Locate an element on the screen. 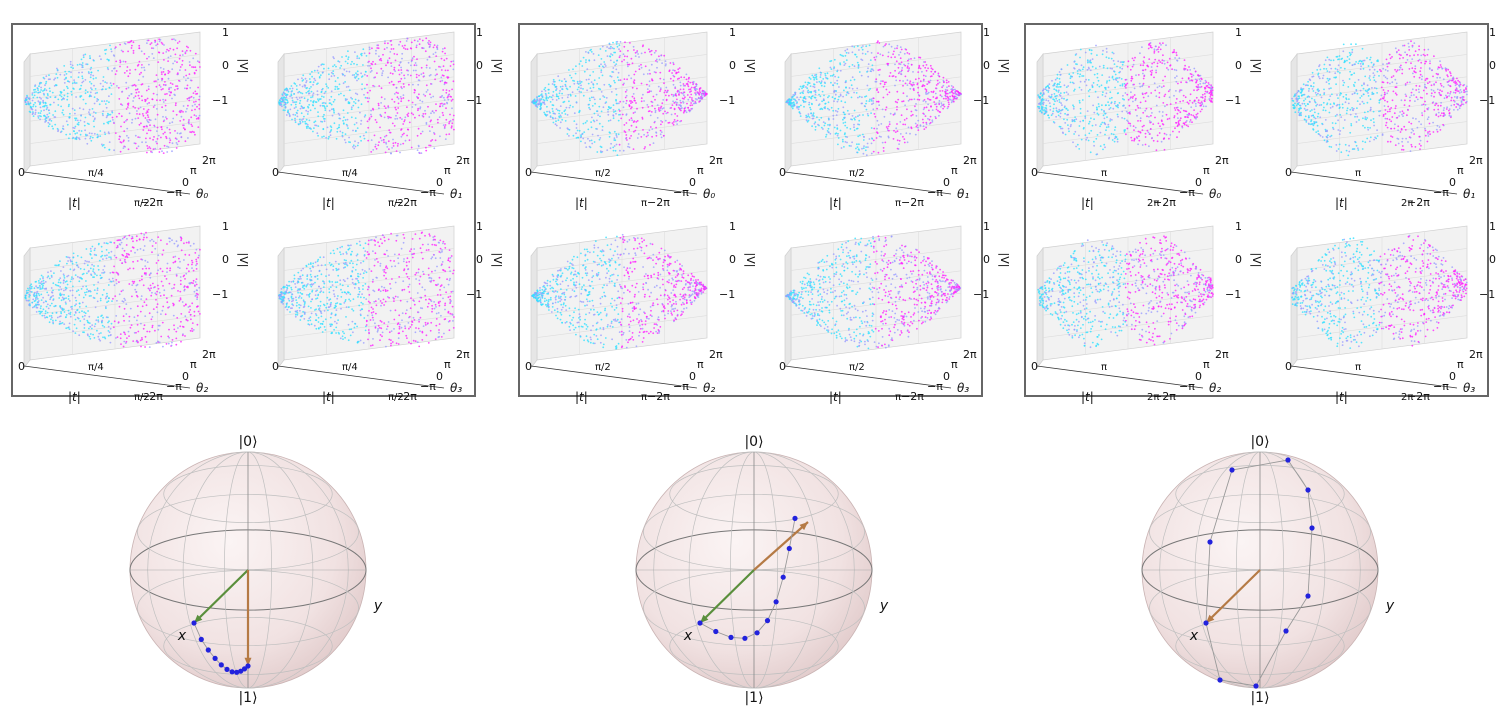 The image size is (1503, 711). theta-axis-label: θ₀ is located at coordinates (709, 194).